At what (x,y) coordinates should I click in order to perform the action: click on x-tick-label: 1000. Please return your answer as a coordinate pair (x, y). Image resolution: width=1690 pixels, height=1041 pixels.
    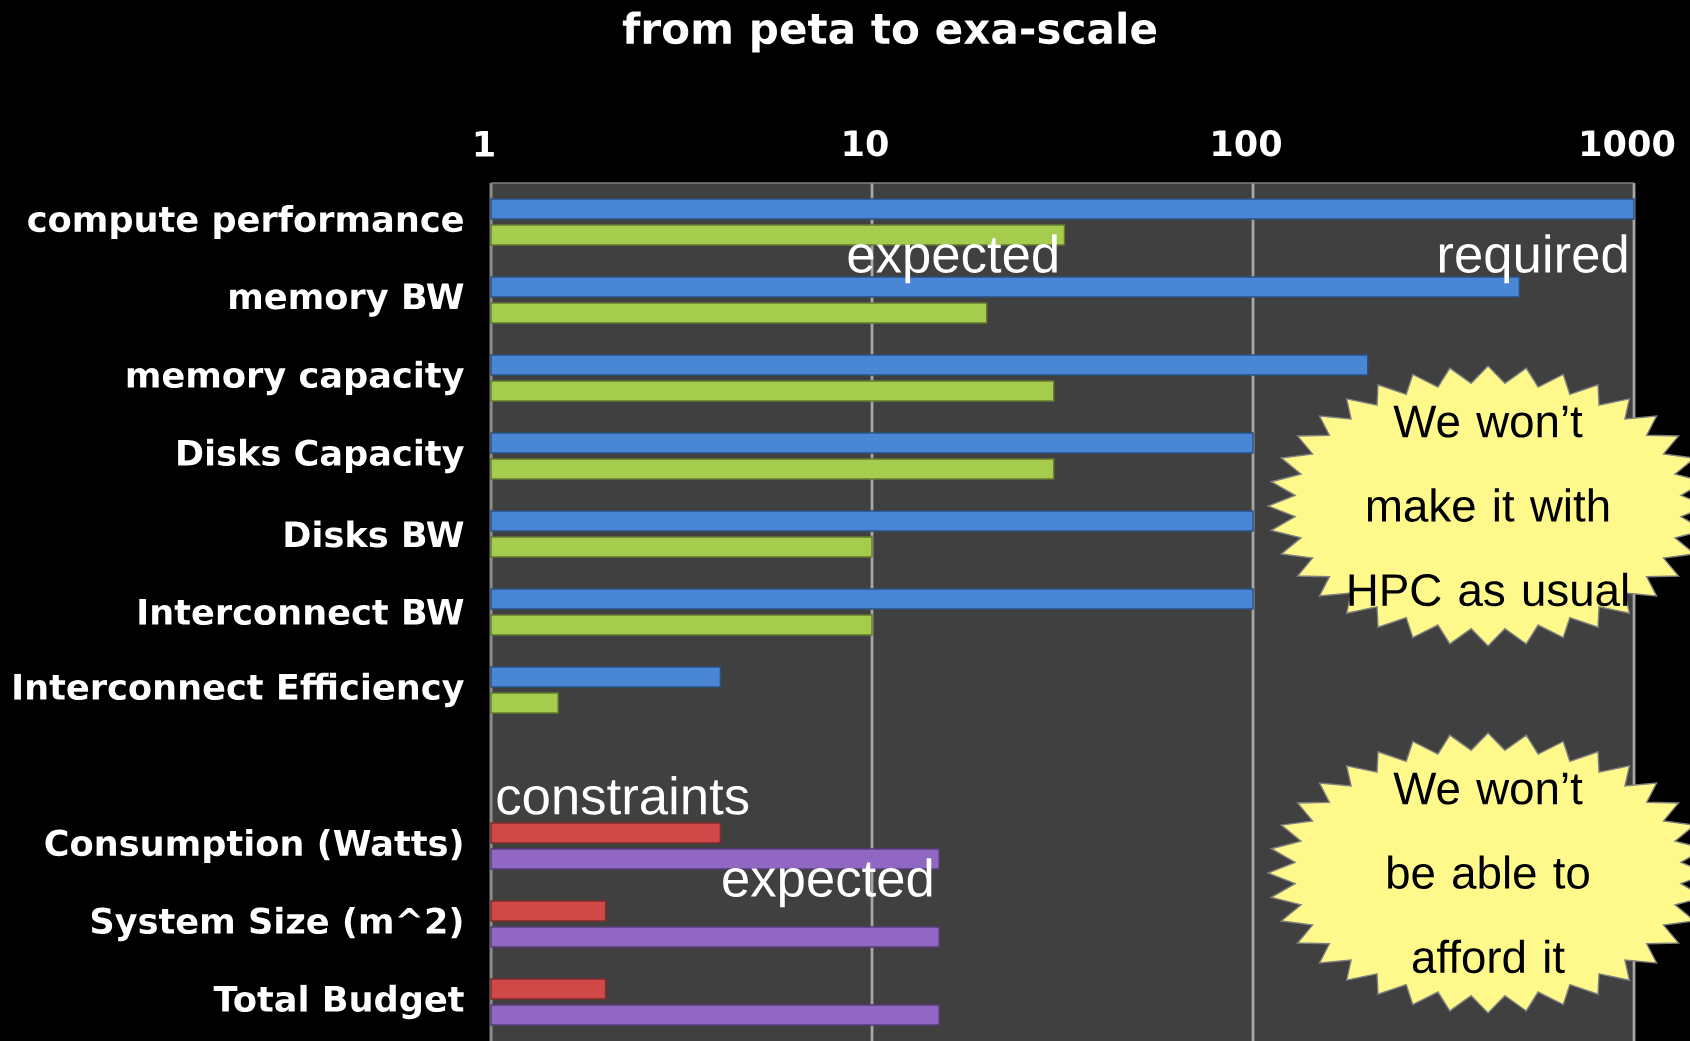
    Looking at the image, I should click on (1628, 143).